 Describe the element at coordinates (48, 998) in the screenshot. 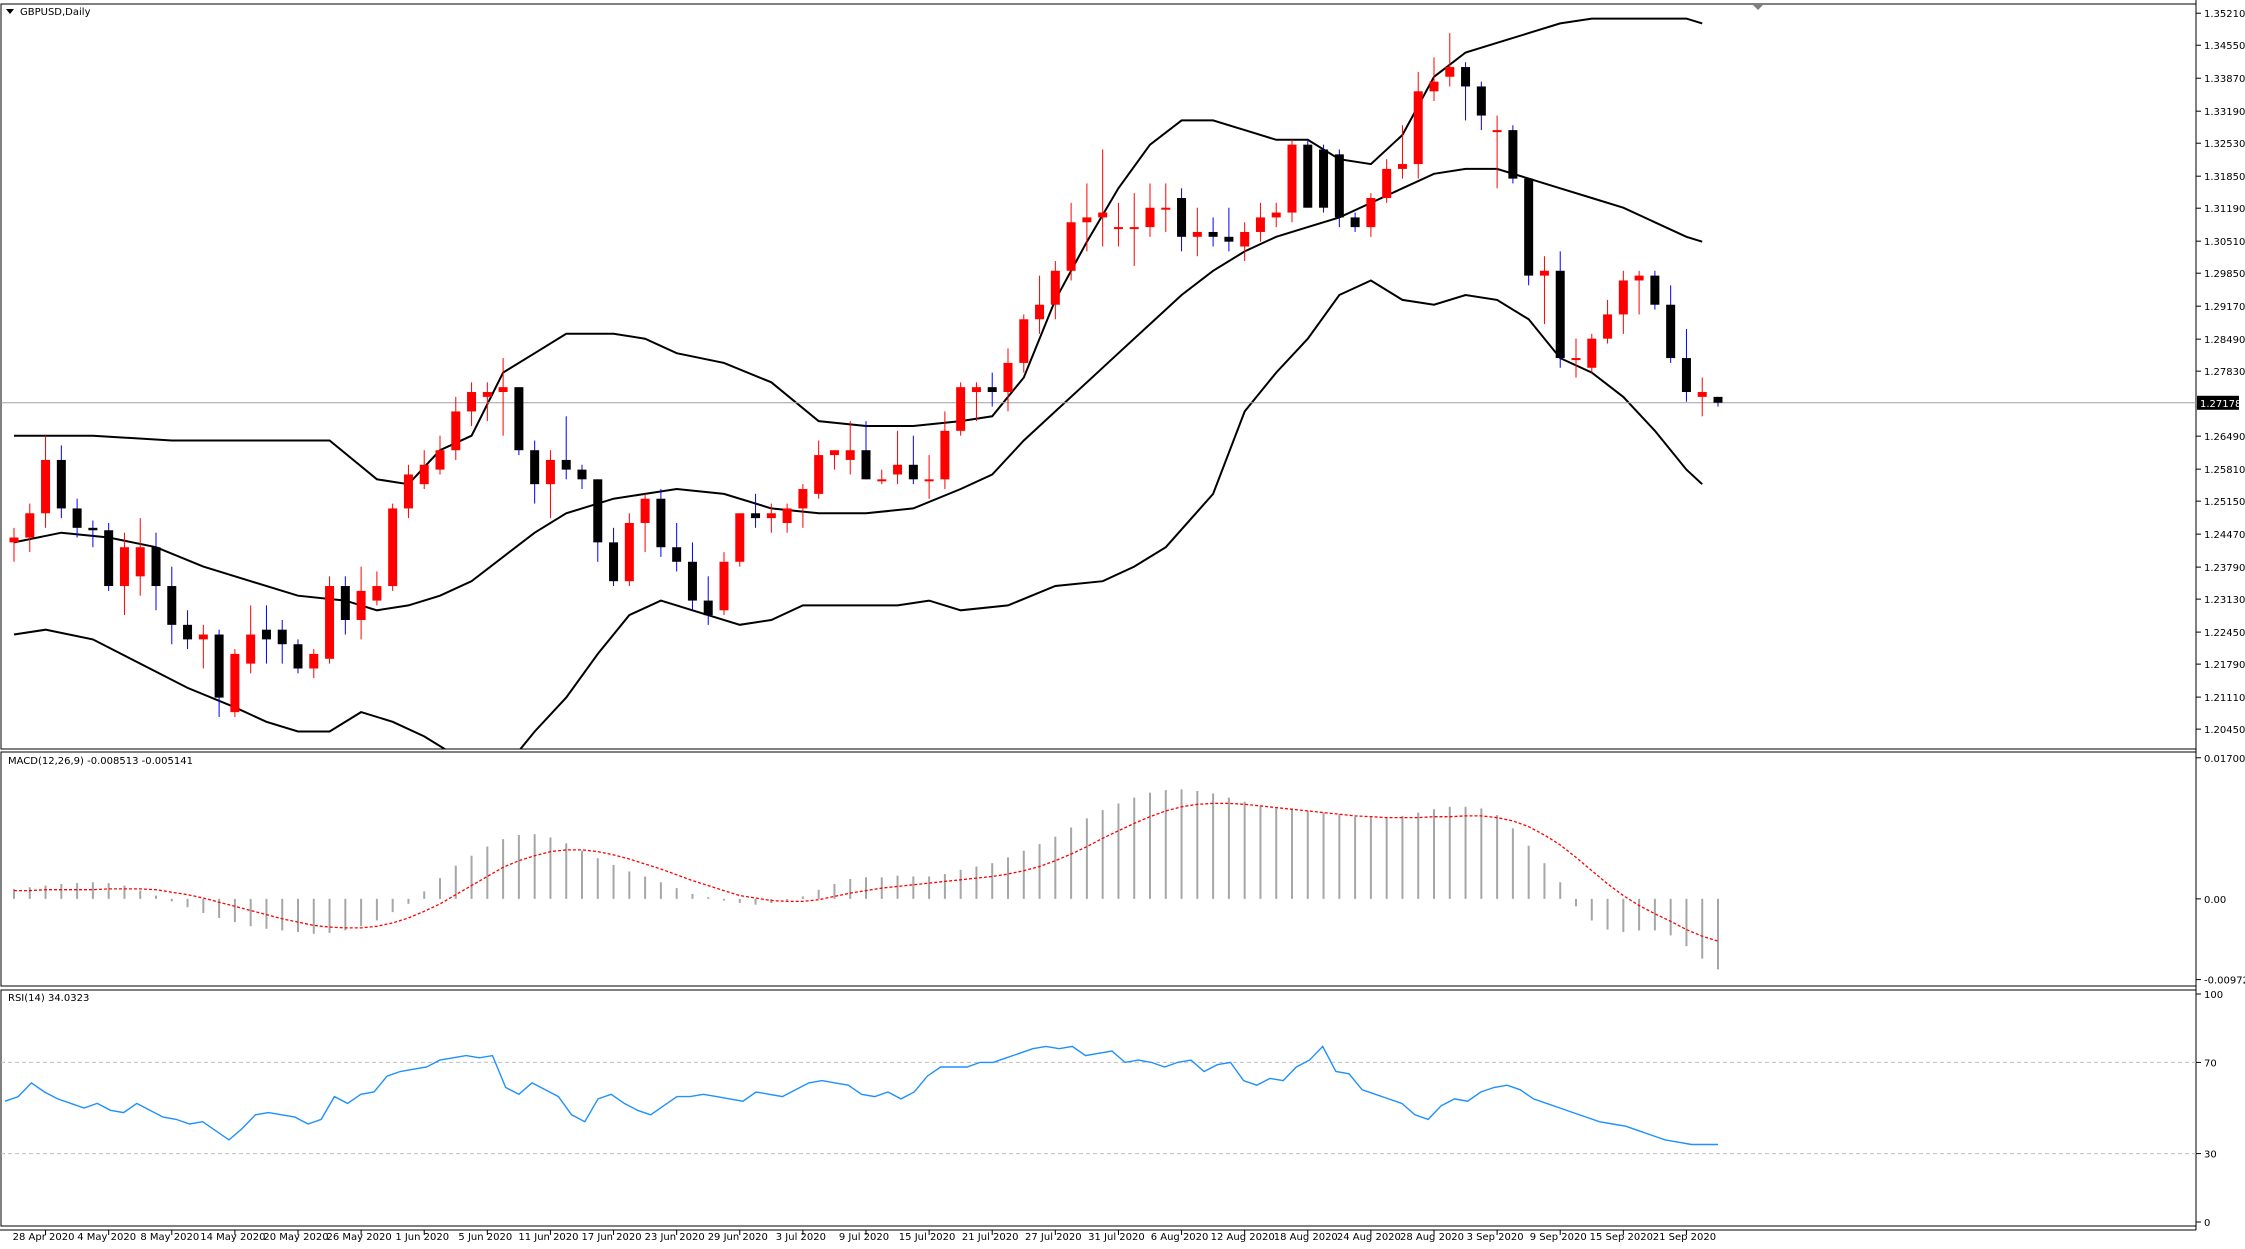

I see `rsi-label: RSI(14) 34.0323` at that location.